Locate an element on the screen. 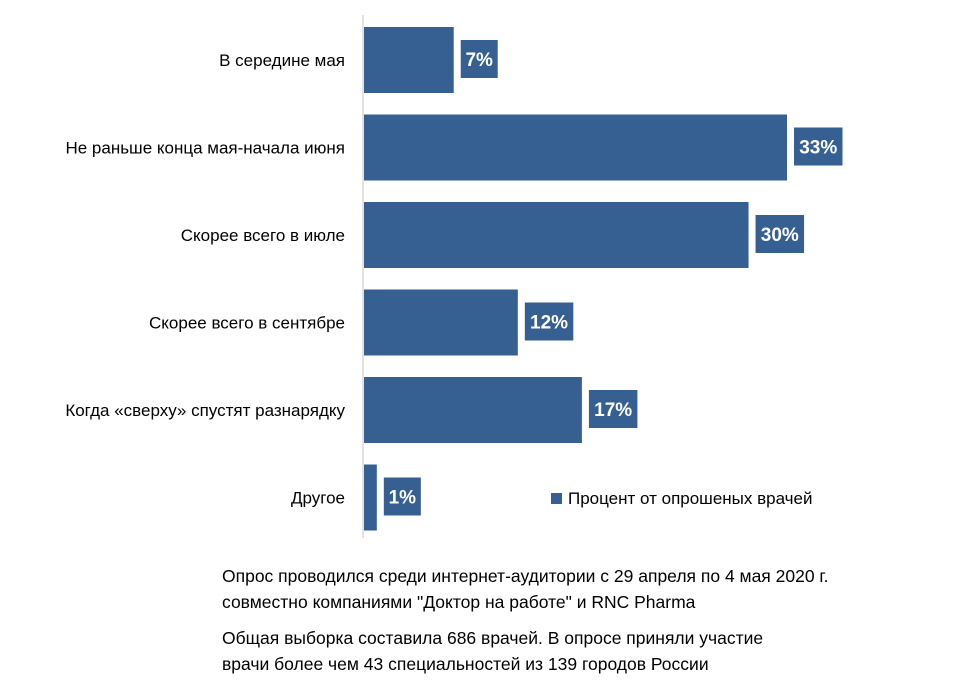 Image resolution: width=960 pixels, height=695 pixels. data-label: 12% is located at coordinates (549, 323).